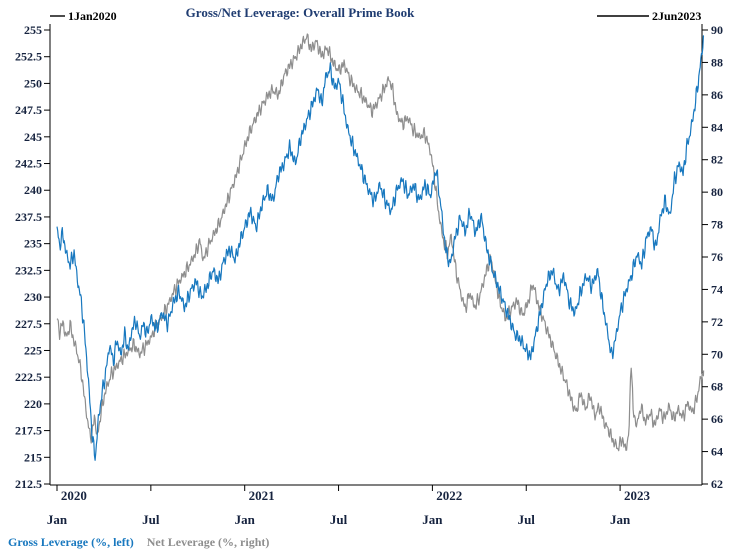 This screenshot has width=750, height=559. I want to click on right-axis-tick-label: 70, so click(717, 354).